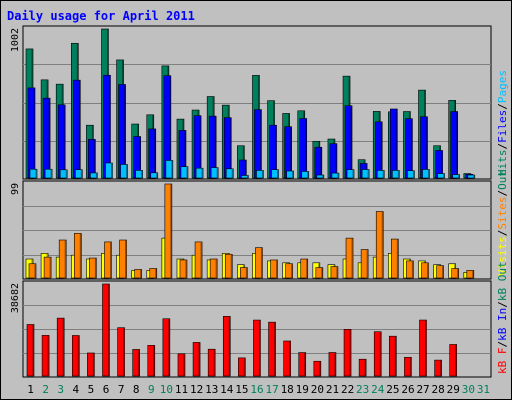  What do you see at coordinates (259, 348) in the screenshot?
I see `kbytes-bar-16-side` at bounding box center [259, 348].